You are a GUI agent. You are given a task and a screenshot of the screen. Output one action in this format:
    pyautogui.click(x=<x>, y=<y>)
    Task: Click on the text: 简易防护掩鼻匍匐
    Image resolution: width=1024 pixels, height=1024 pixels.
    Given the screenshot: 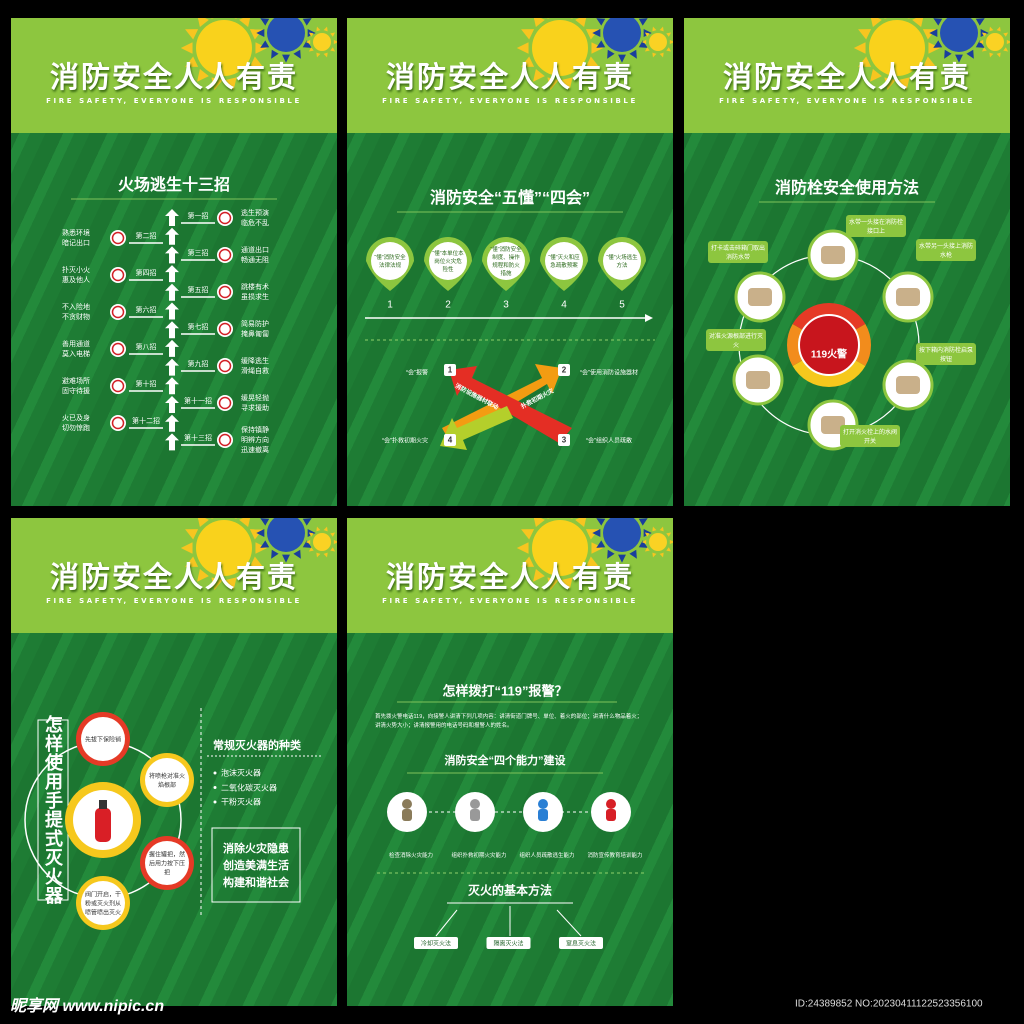 What is the action you would take?
    pyautogui.click(x=255, y=329)
    